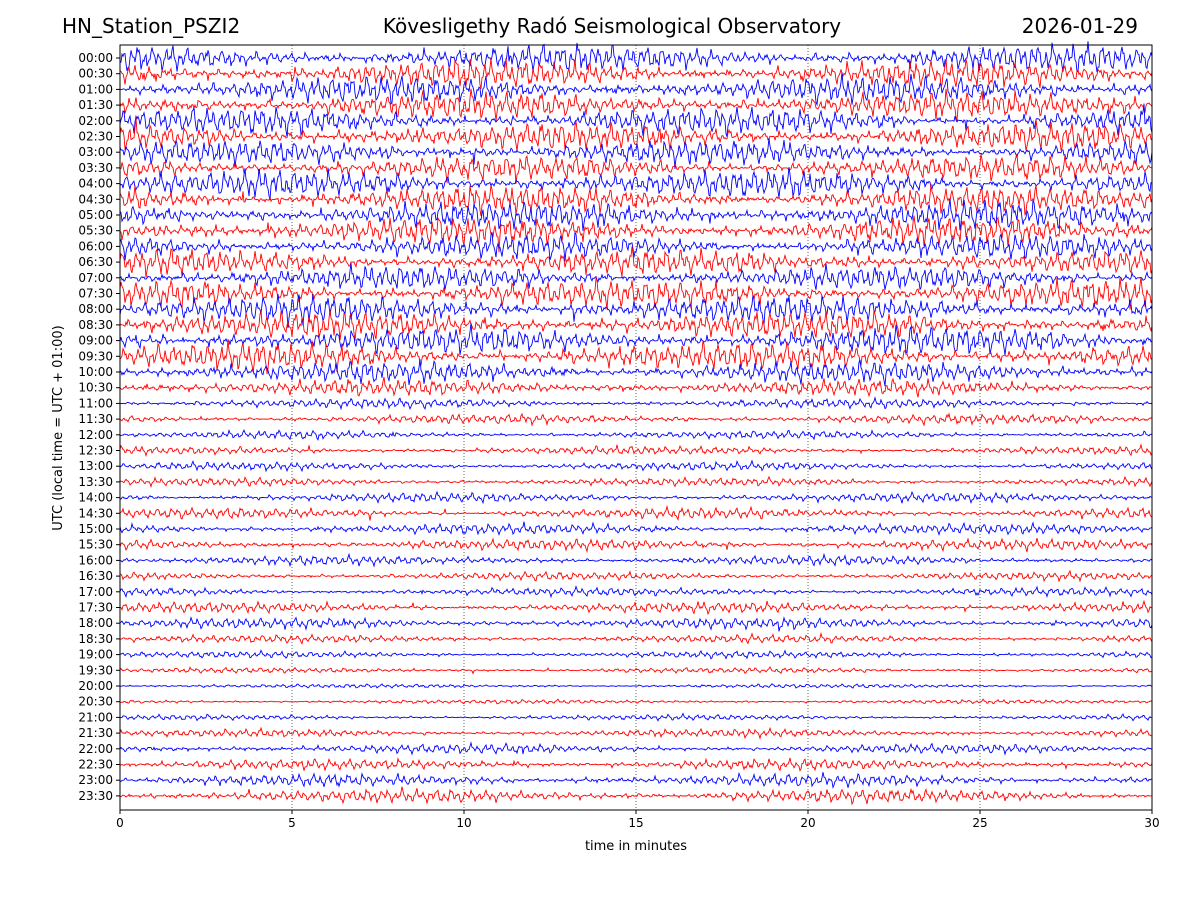  I want to click on y-tick-label: 07:30, so click(95, 294).